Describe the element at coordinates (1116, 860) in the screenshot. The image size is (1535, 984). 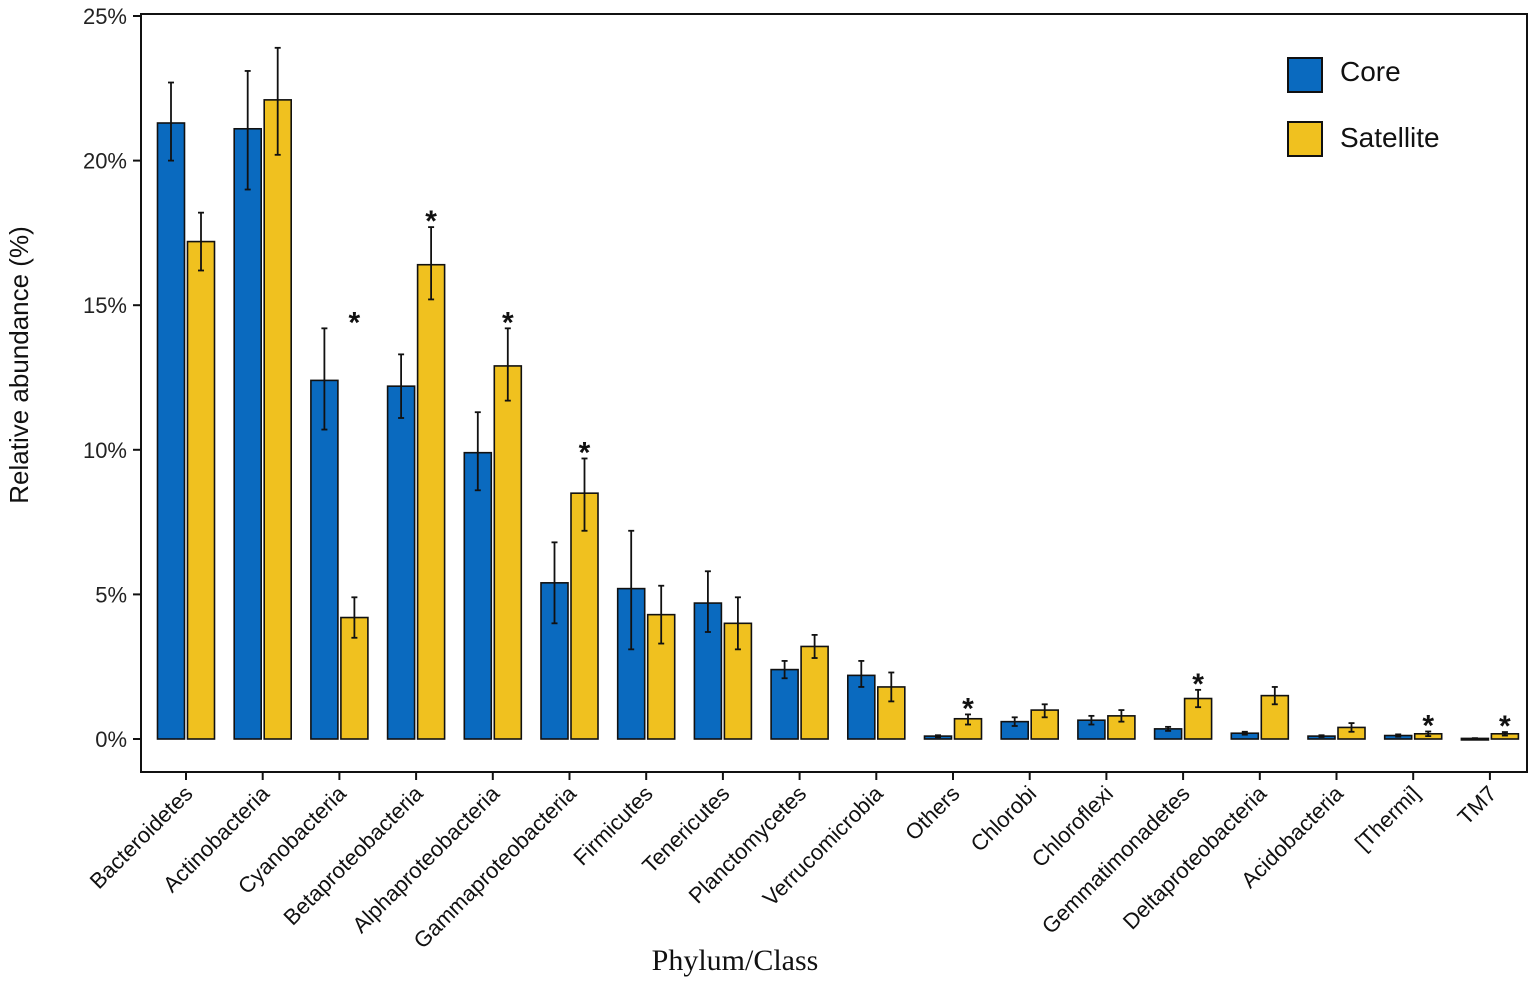
I see `x-tick-label: Gemmatimonadetes` at that location.